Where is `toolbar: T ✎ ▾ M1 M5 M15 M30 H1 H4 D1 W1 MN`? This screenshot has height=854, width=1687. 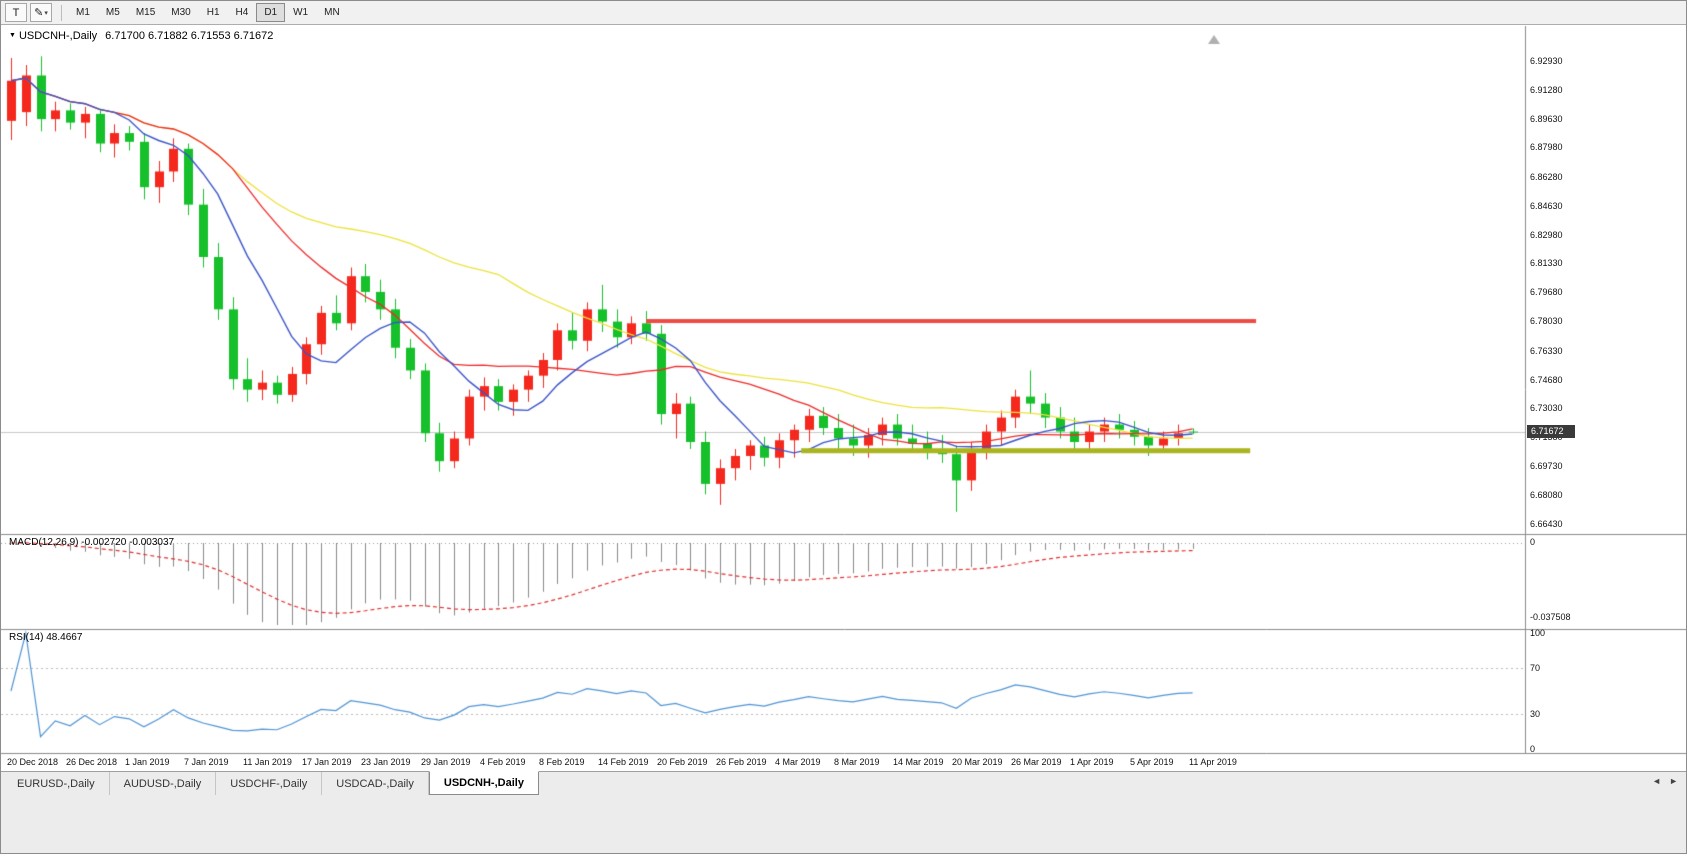 toolbar: T ✎ ▾ M1 M5 M15 M30 H1 H4 D1 W1 MN is located at coordinates (843, 13).